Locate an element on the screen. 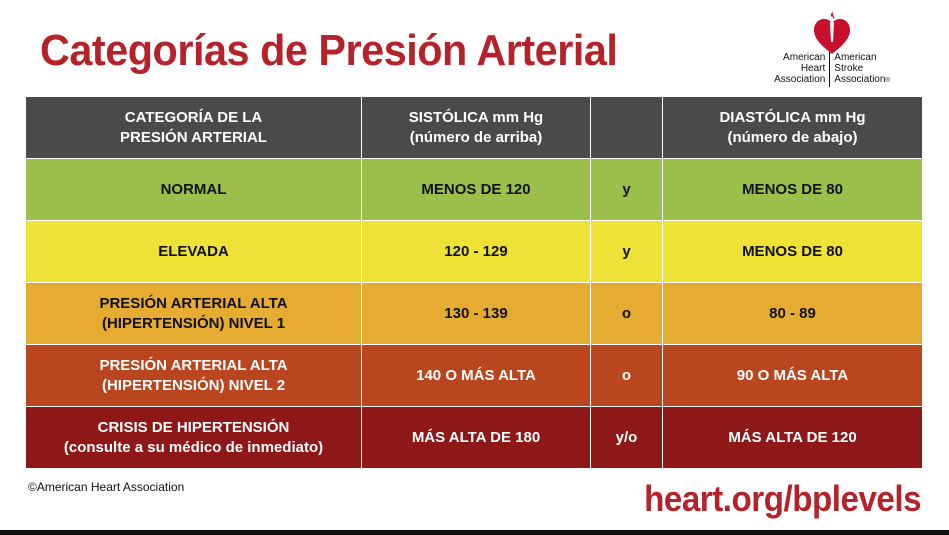 The image size is (949, 535). website-link: heart.org/bplevels is located at coordinates (782, 498).